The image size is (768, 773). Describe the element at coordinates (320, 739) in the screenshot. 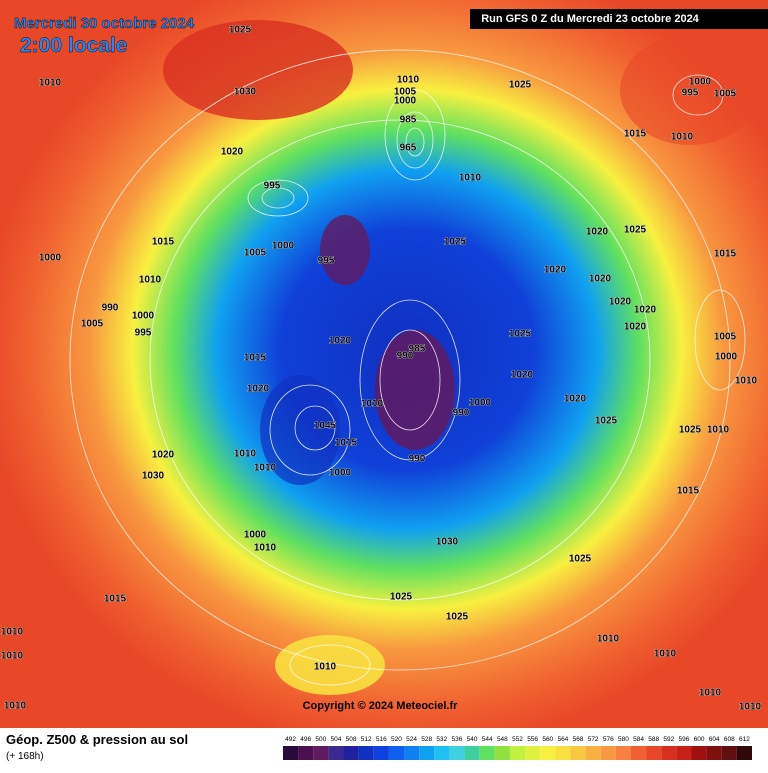

I see `legend-label: 500` at that location.